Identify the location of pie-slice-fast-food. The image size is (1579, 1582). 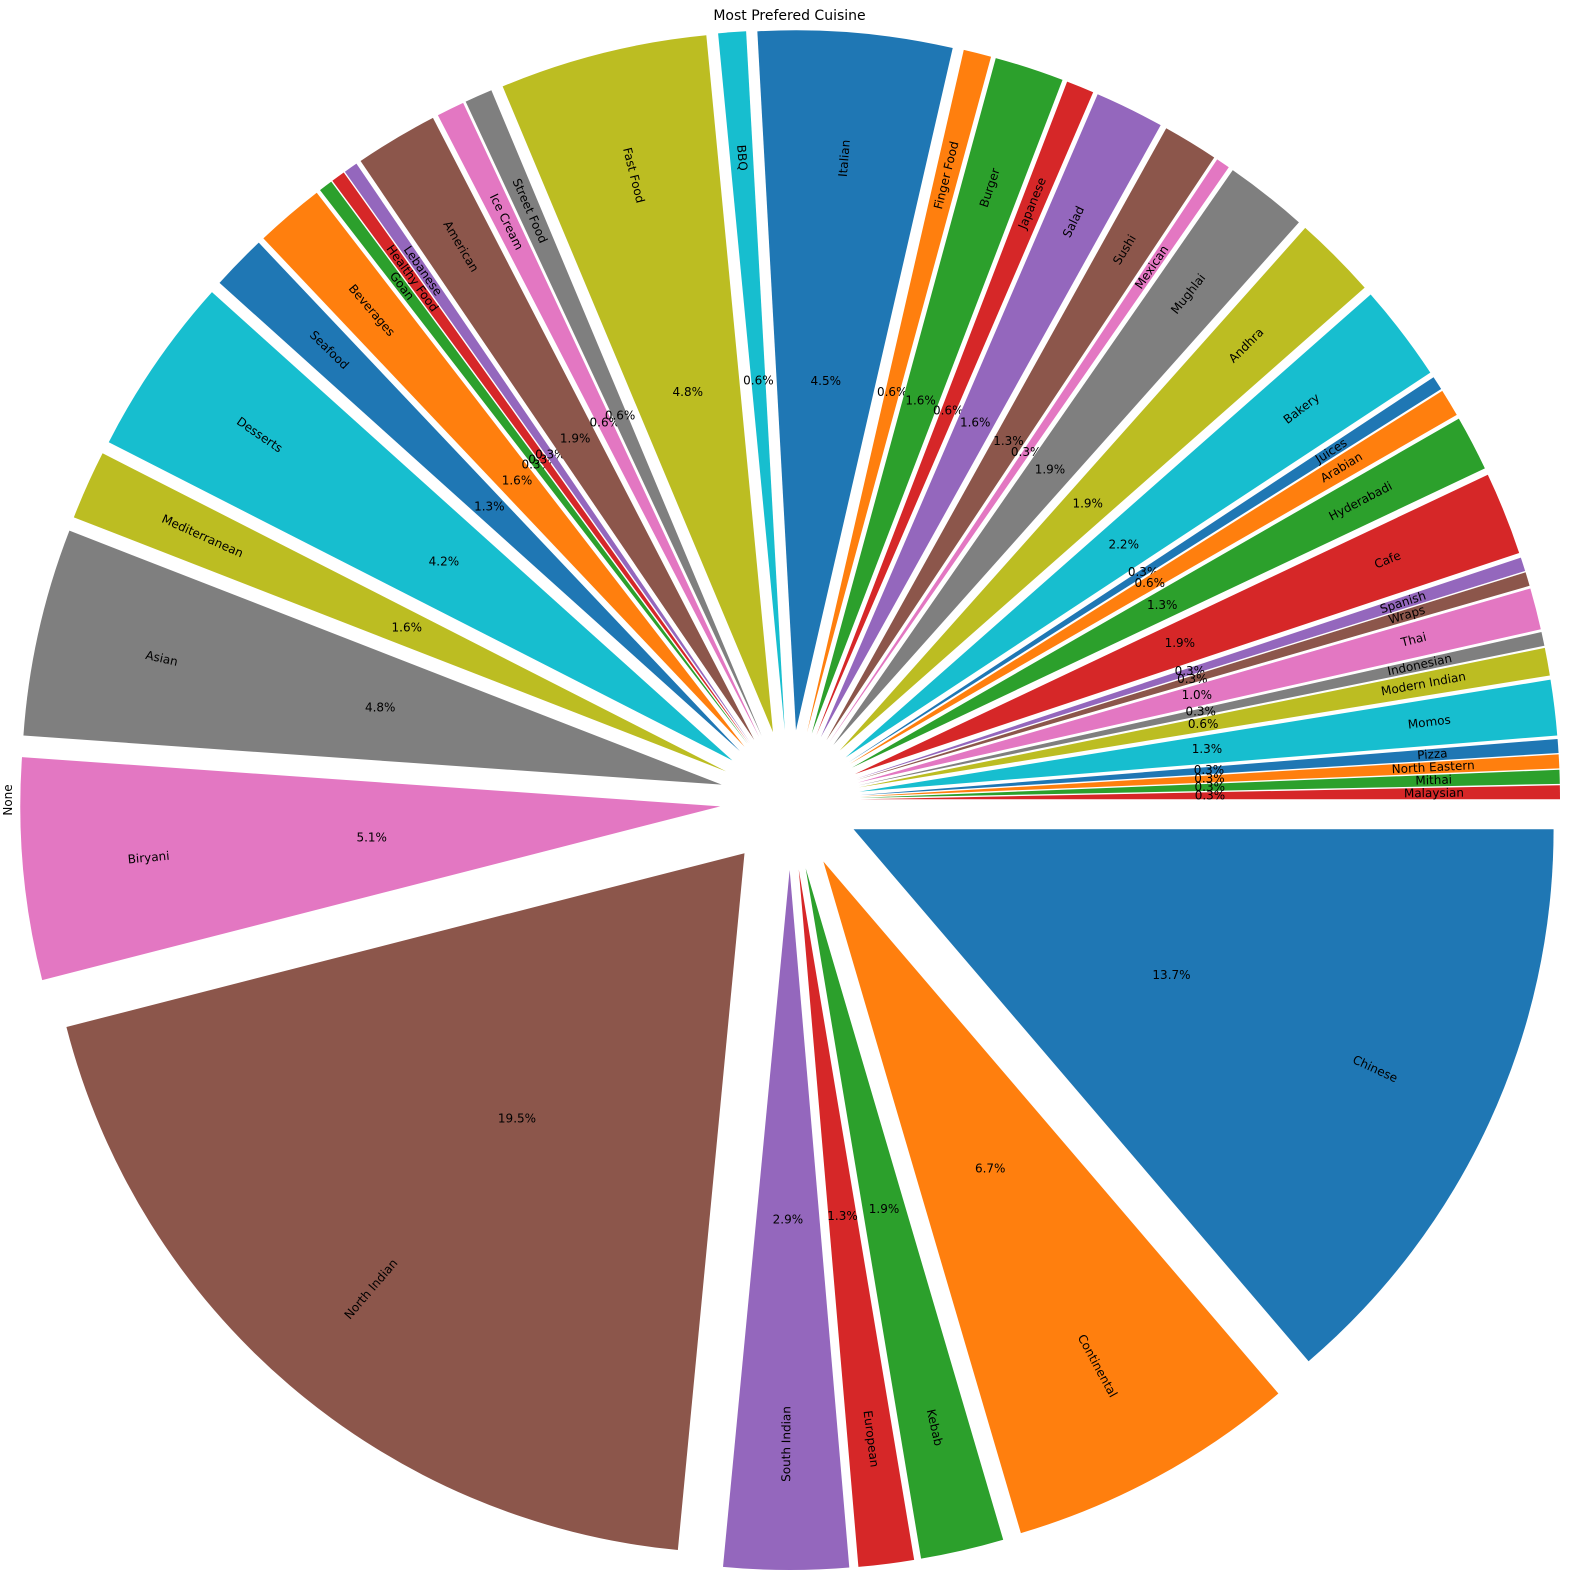
(637, 384).